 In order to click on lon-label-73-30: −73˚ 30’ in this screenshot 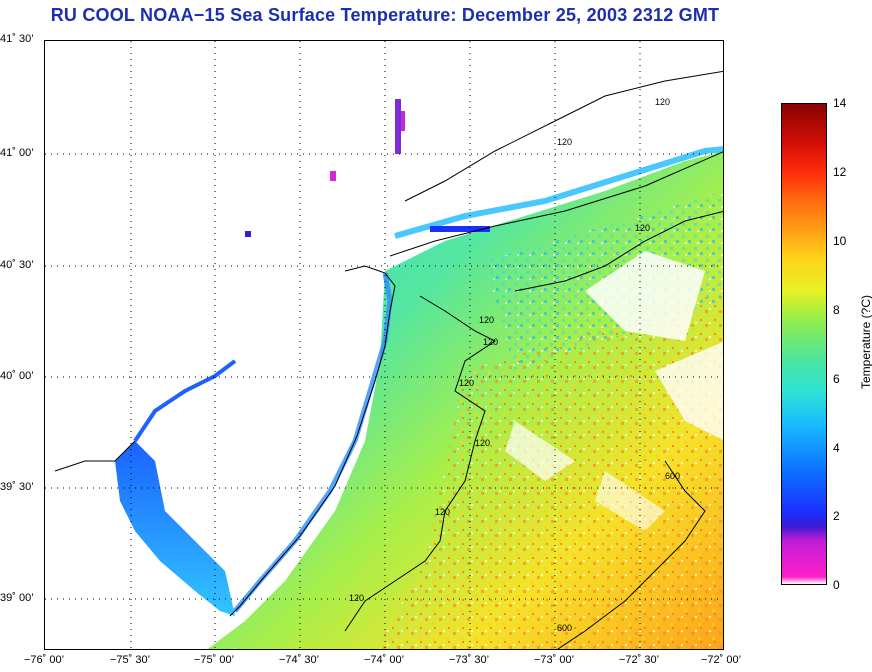, I will do `click(469, 660)`.